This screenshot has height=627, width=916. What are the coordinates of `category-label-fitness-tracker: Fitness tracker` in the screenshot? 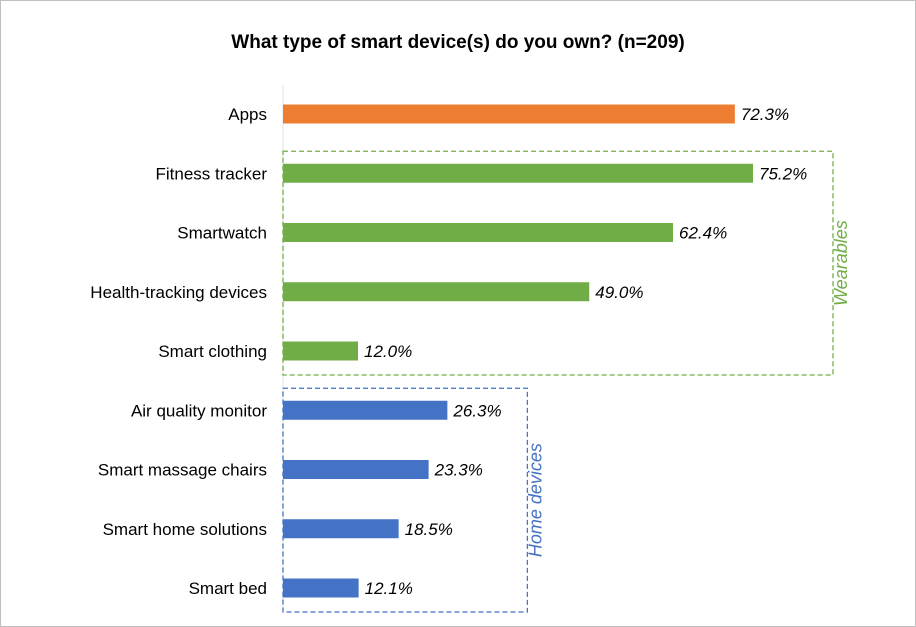 It's located at (212, 173).